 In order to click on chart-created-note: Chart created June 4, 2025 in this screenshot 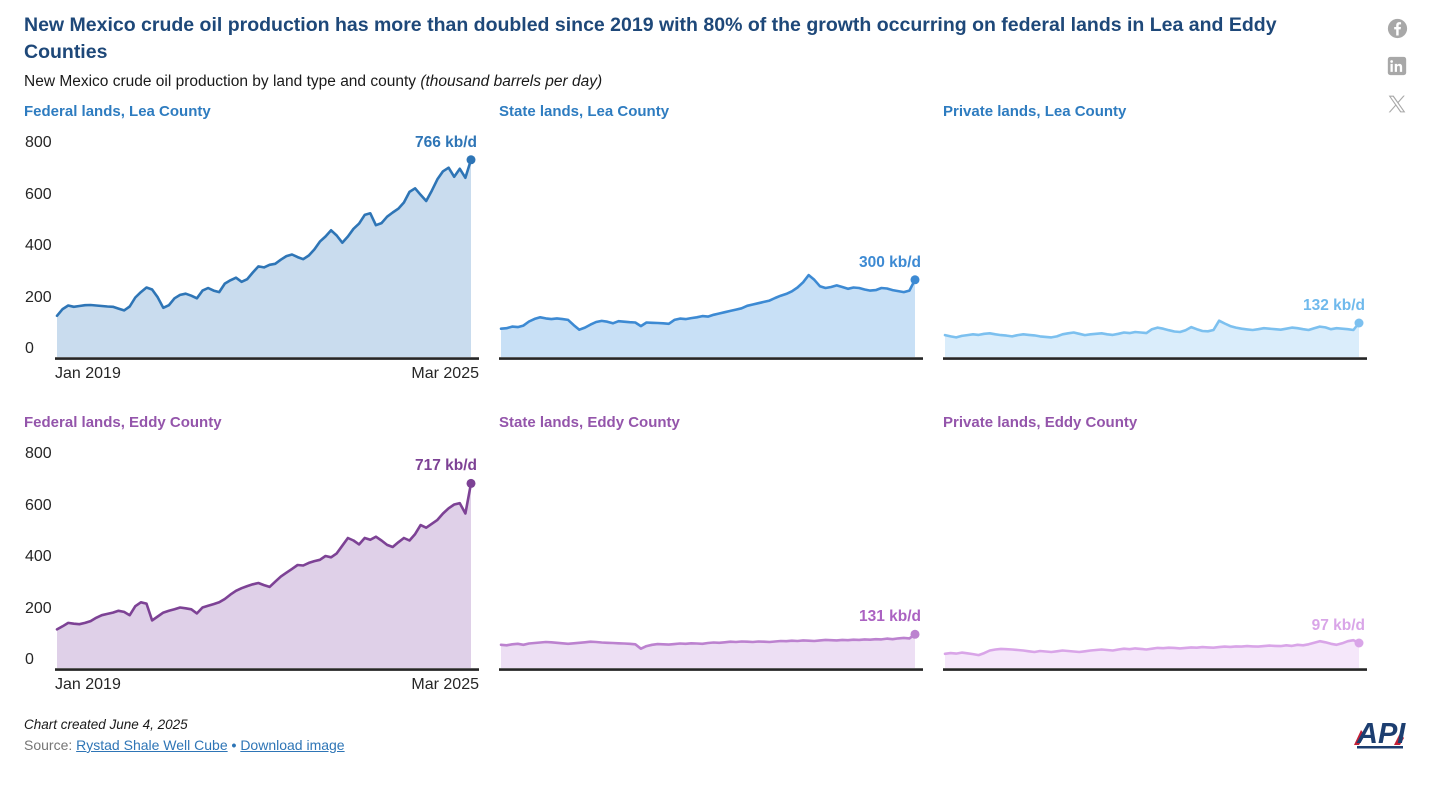, I will do `click(106, 724)`.